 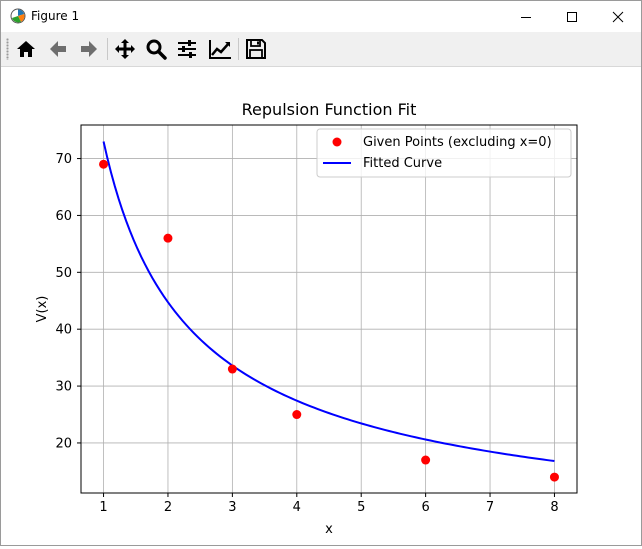 I want to click on home-icon, so click(x=26, y=49).